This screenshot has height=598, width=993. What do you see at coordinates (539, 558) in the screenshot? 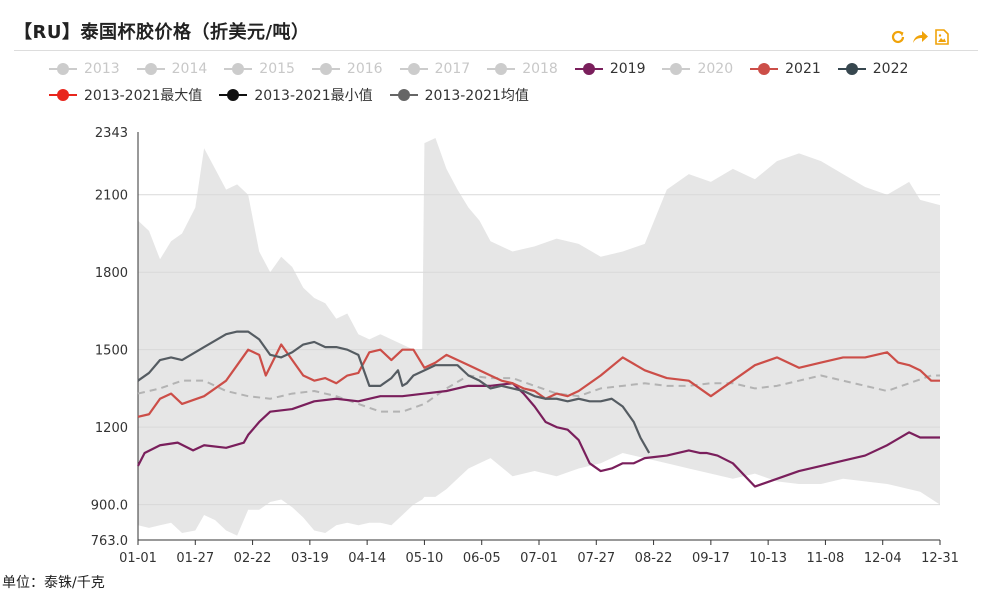
I see `x-tick-label: 07-01` at bounding box center [539, 558].